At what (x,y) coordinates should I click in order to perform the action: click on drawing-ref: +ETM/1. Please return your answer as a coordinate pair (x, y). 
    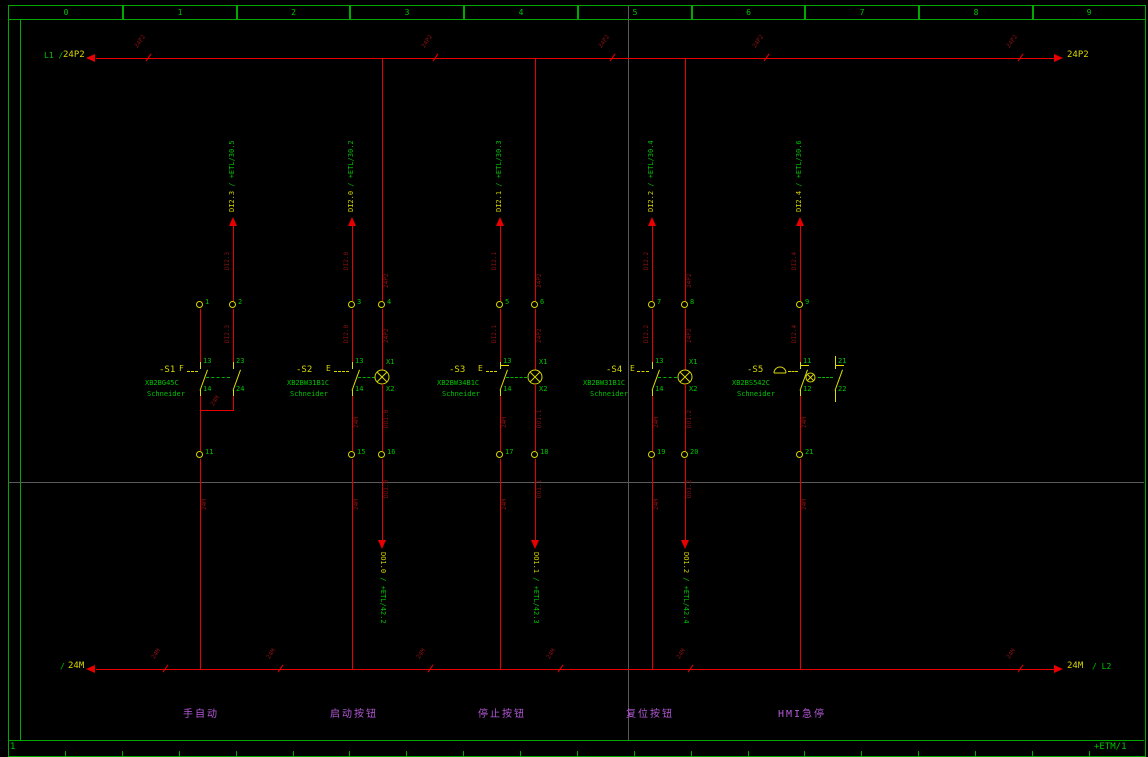
    Looking at the image, I should click on (1110, 747).